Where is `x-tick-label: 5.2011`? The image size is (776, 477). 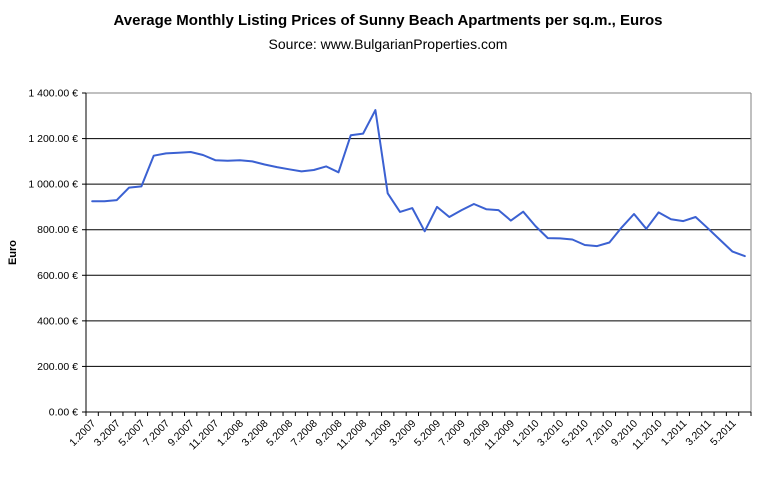
x-tick-label: 5.2011 is located at coordinates (723, 433).